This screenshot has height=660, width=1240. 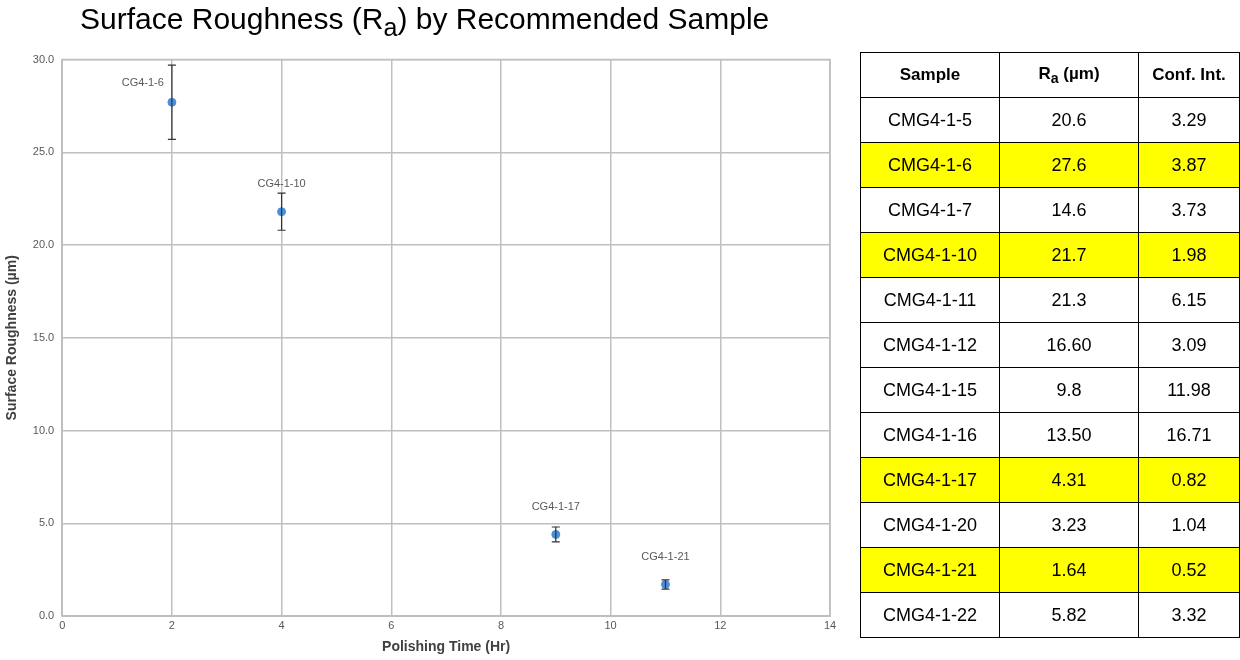 What do you see at coordinates (555, 505) in the screenshot?
I see `annotation: CG4-1-17` at bounding box center [555, 505].